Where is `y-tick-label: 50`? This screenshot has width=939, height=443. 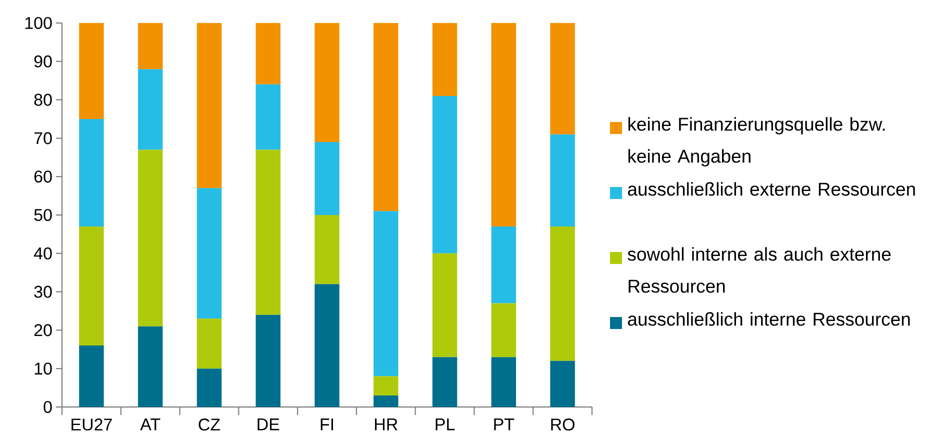 y-tick-label: 50 is located at coordinates (43, 215).